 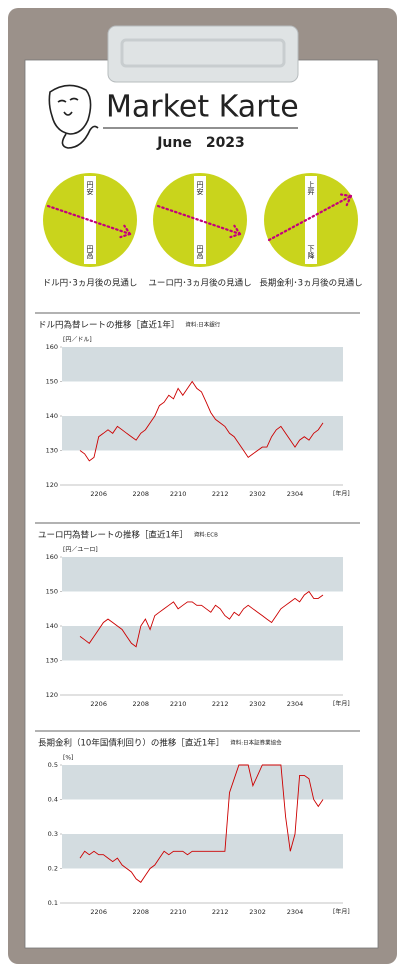 What do you see at coordinates (202, 107) in the screenshot?
I see `title: Market Karte` at bounding box center [202, 107].